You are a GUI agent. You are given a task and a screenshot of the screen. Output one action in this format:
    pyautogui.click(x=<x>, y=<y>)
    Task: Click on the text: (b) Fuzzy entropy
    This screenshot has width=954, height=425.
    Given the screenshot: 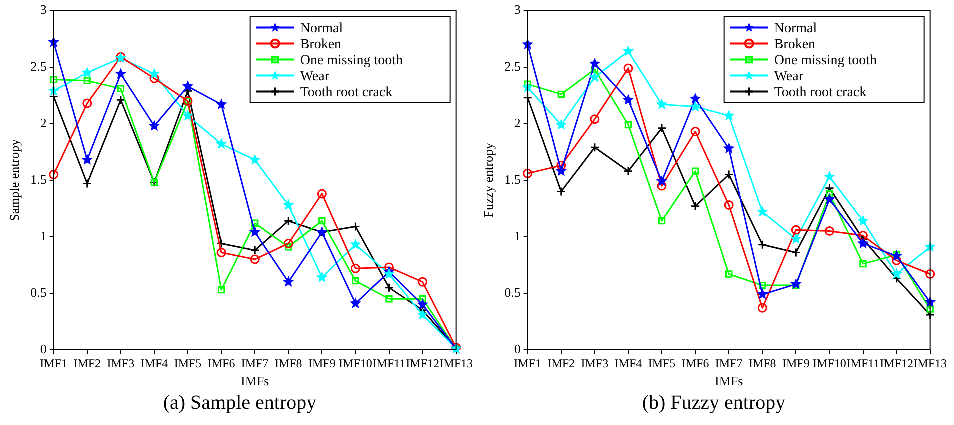 What is the action you would take?
    pyautogui.click(x=714, y=403)
    